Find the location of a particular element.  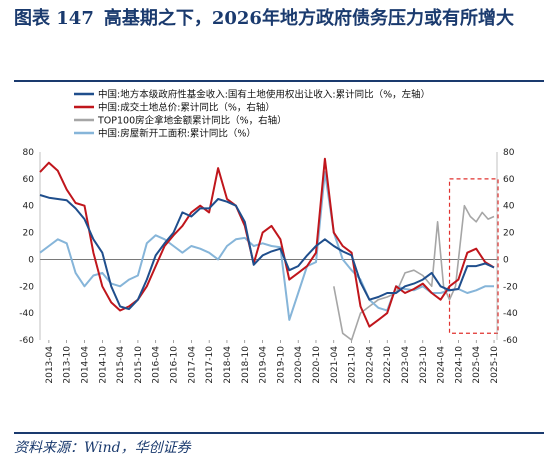

legend-label: TOP100房企拿地金额累计同比（%，右轴） is located at coordinates (192, 121).